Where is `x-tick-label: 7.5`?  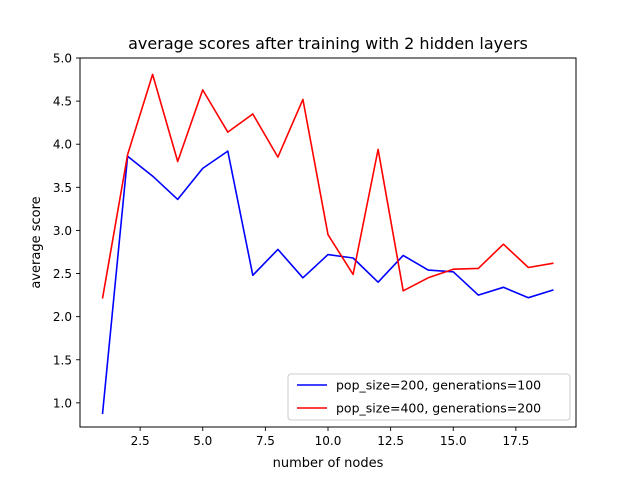 x-tick-label: 7.5 is located at coordinates (265, 441).